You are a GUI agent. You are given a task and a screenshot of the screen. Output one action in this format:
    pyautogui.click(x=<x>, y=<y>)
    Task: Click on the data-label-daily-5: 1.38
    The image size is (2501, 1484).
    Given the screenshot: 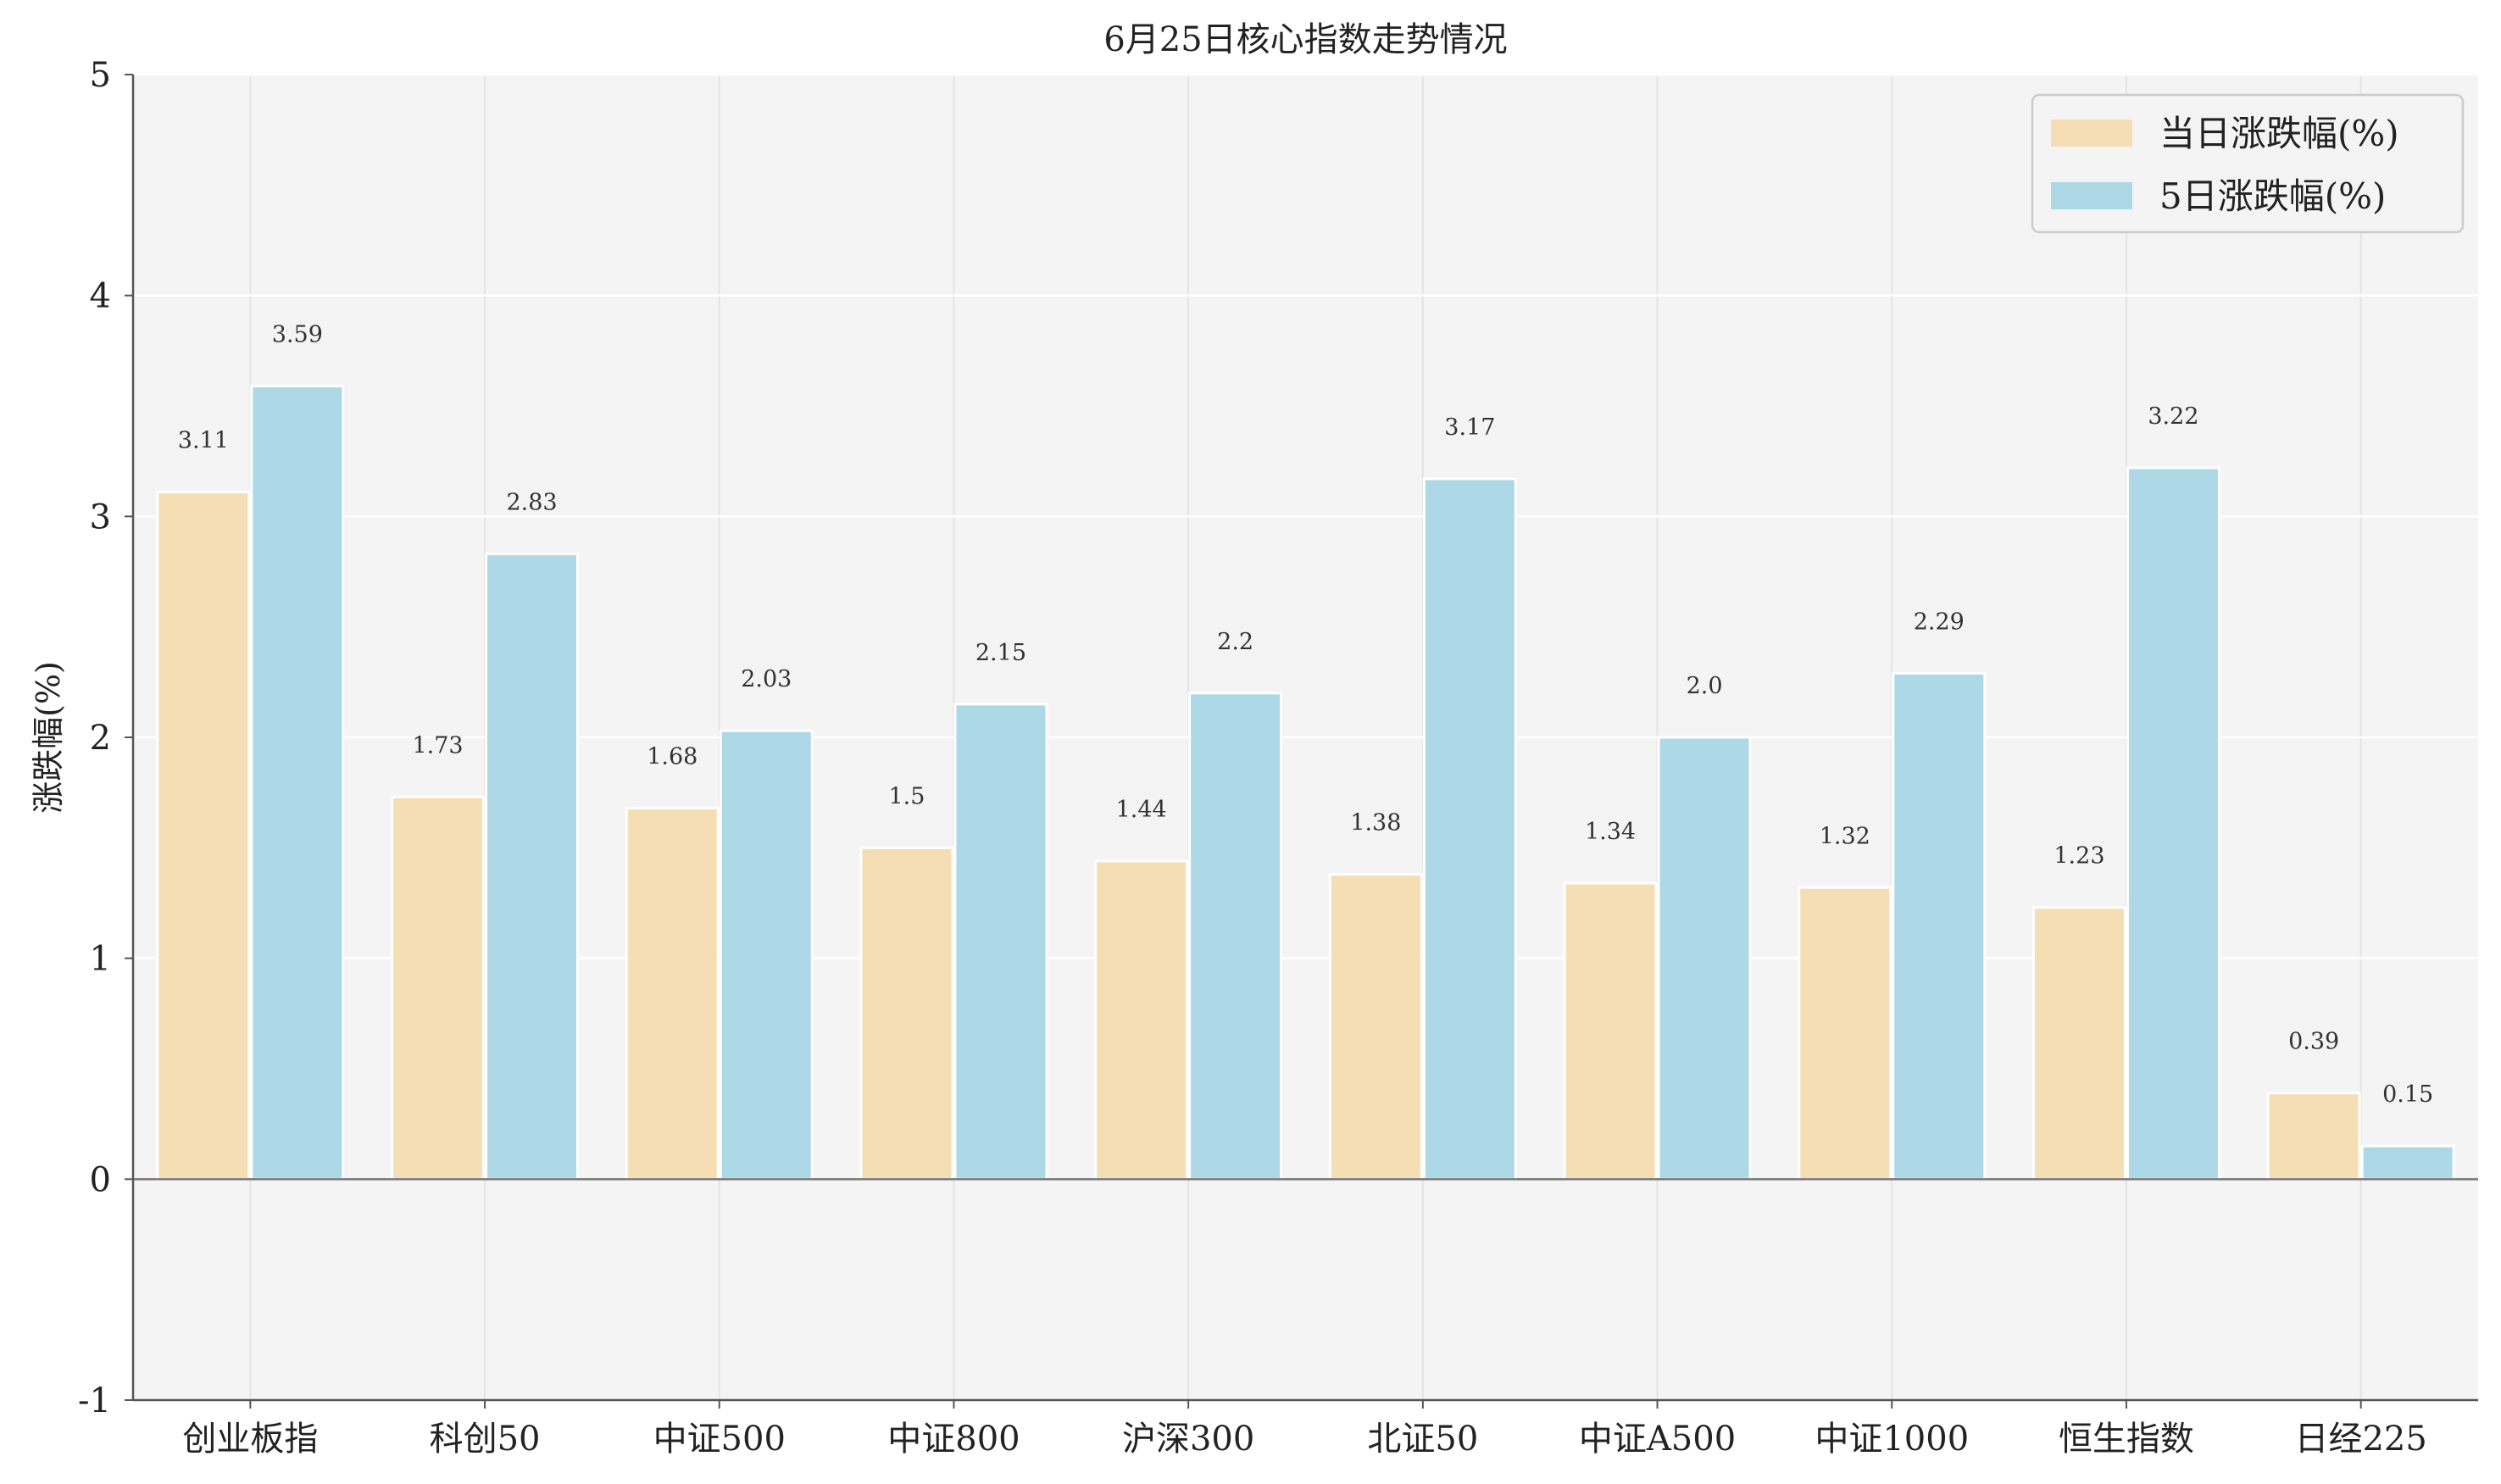 What is the action you would take?
    pyautogui.click(x=1375, y=823)
    